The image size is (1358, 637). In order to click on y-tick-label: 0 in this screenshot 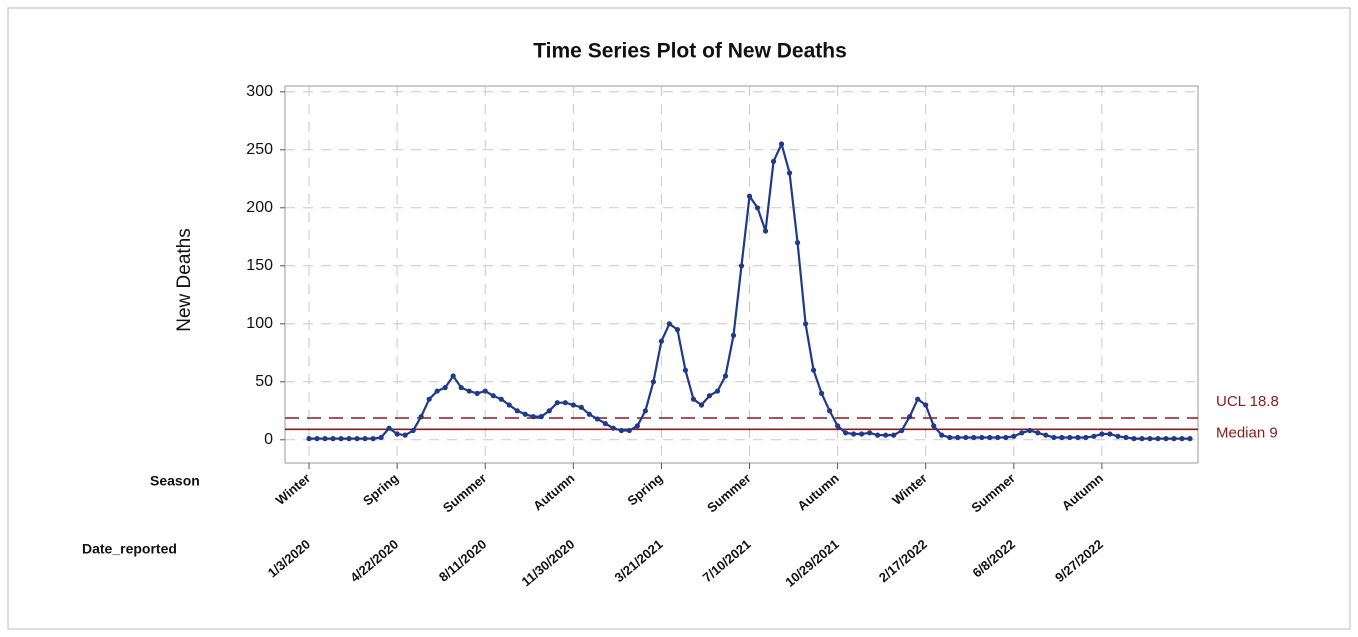, I will do `click(268, 439)`.